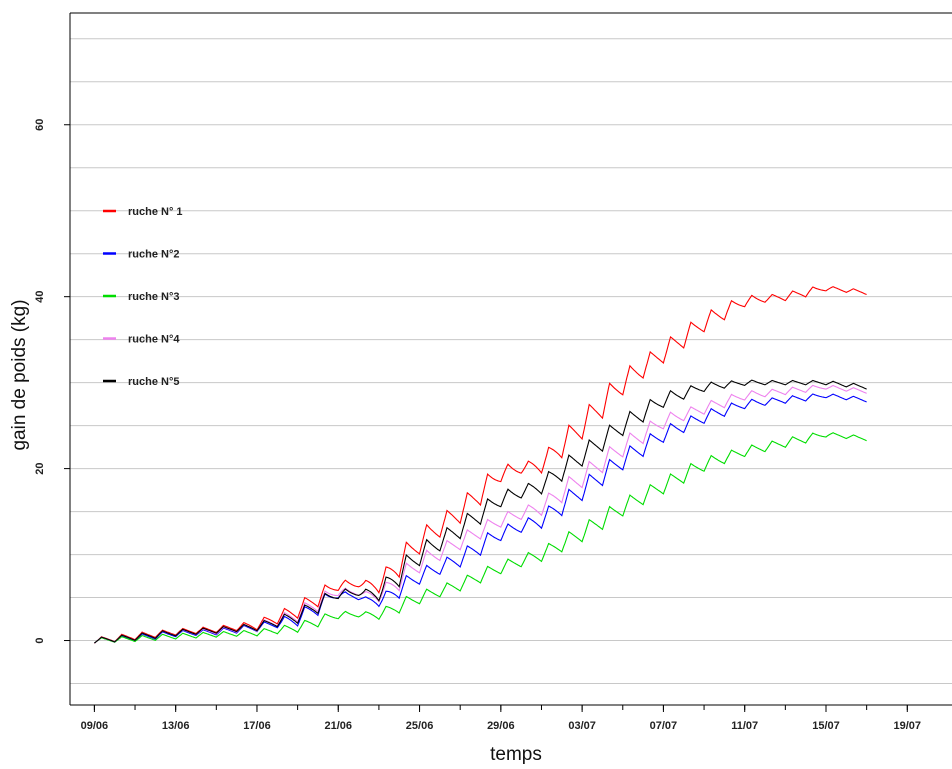 The width and height of the screenshot is (952, 769). What do you see at coordinates (40, 297) in the screenshot?
I see `y-tick-label: 40` at bounding box center [40, 297].